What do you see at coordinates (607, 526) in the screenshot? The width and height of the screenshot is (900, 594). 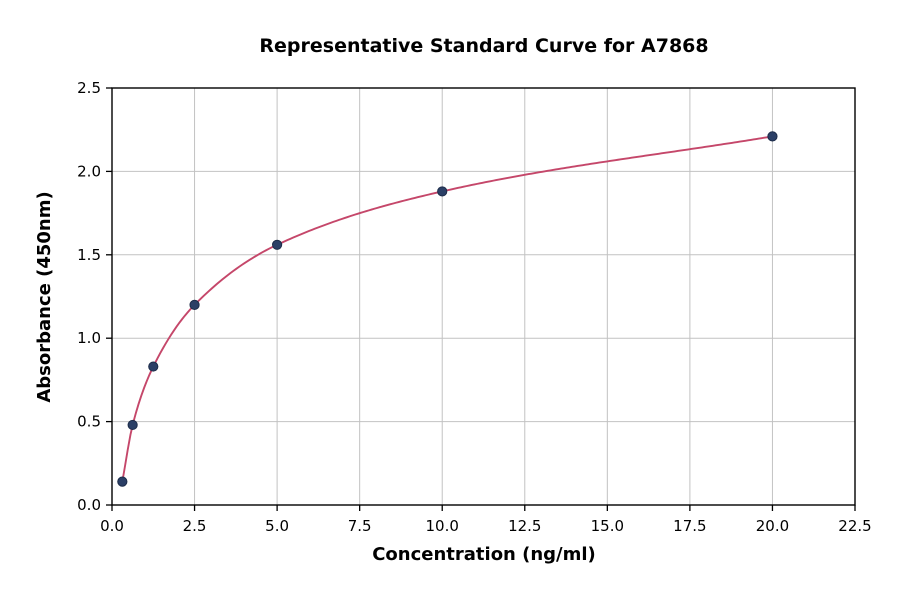 I see `x-tick-label: 15.0` at bounding box center [607, 526].